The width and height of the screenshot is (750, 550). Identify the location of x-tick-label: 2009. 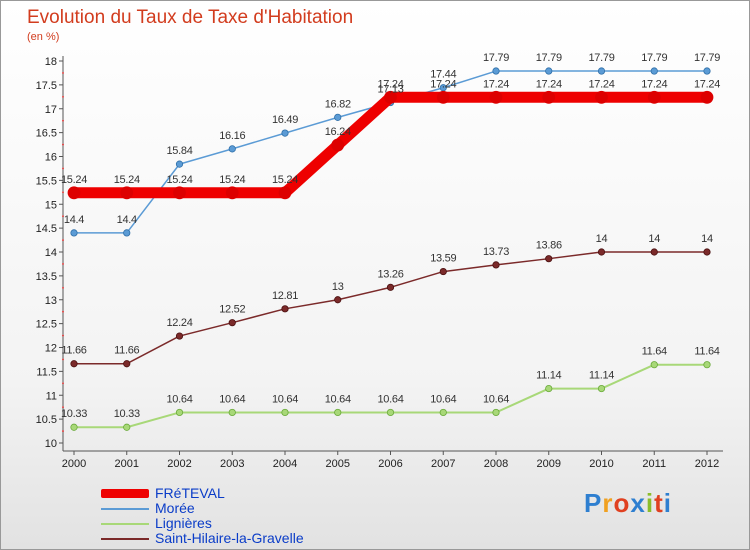
(549, 464).